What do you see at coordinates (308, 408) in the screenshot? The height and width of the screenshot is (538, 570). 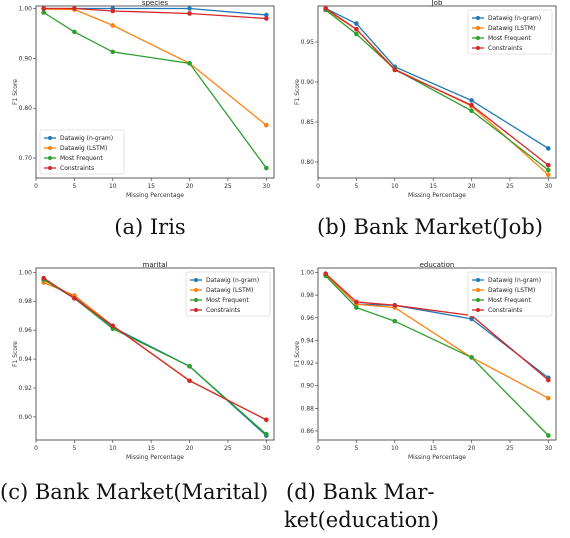 I see `y-tick-label: 0.88` at bounding box center [308, 408].